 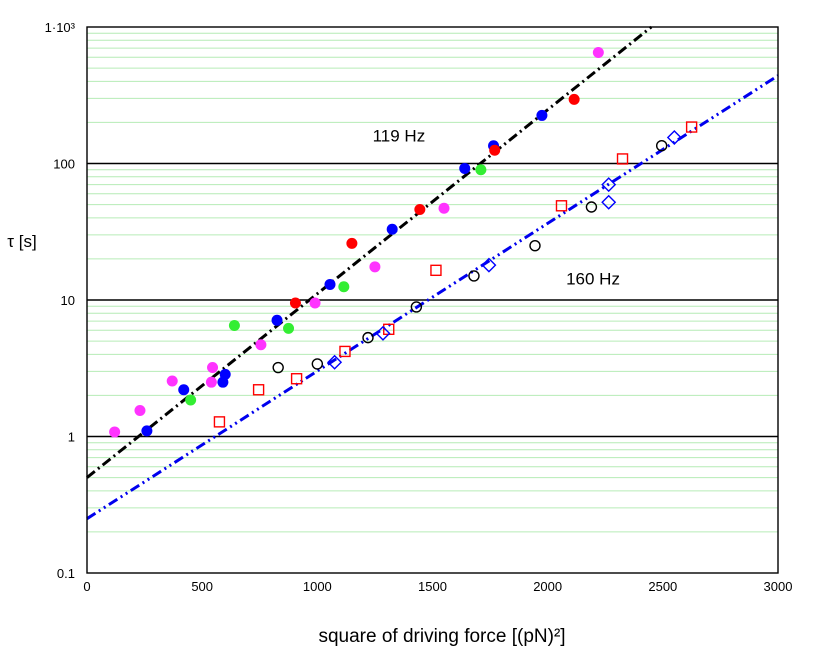 I want to click on x-tick-label: 500, so click(x=202, y=586).